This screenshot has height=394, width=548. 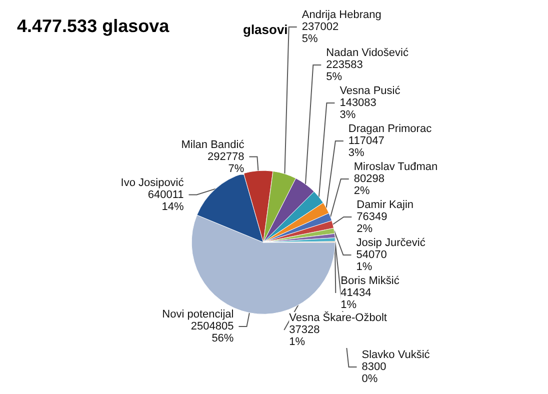 I want to click on data-label: 37328 1%, so click(x=304, y=336).